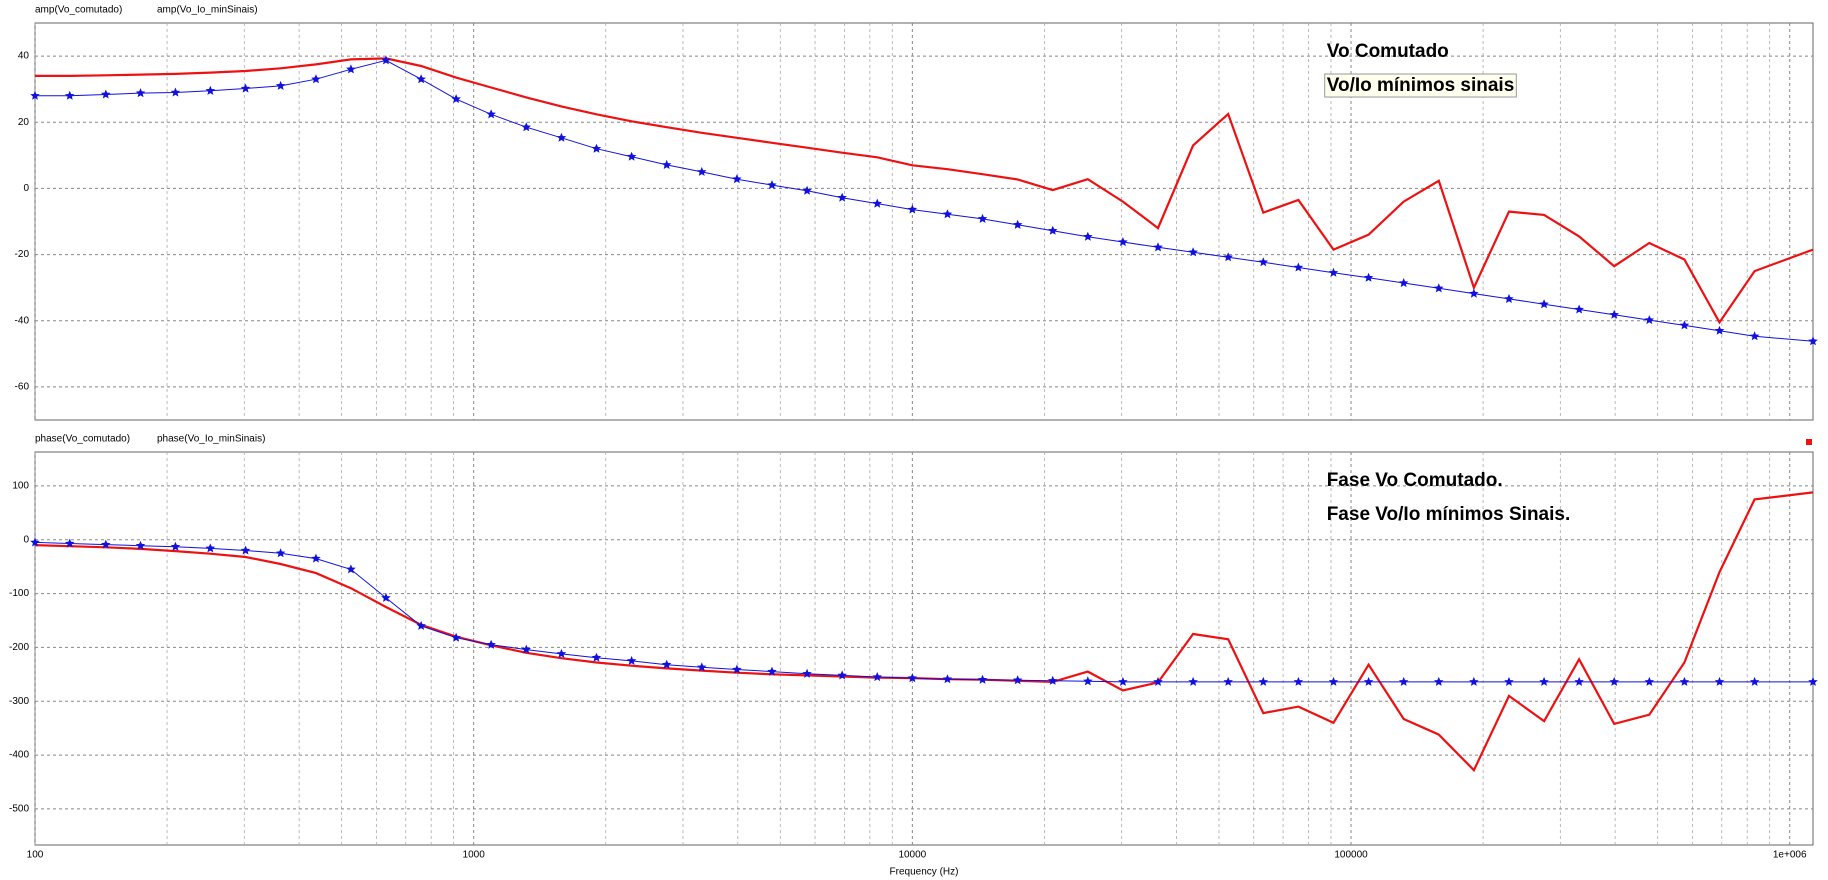 This screenshot has height=880, width=1828. What do you see at coordinates (19, 701) in the screenshot?
I see `y-tick-label: -300` at bounding box center [19, 701].